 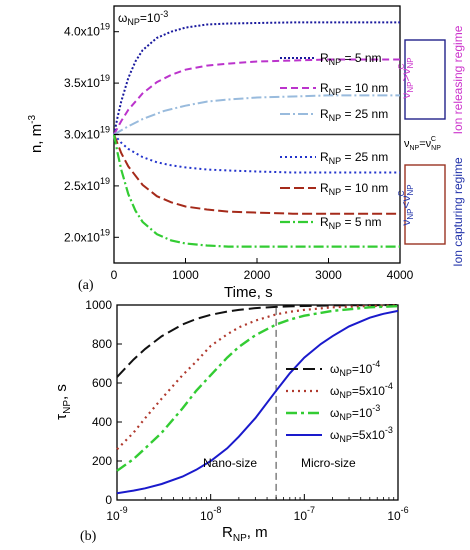 I want to click on panel-a-x-axis-label: Time, s, so click(x=248, y=292).